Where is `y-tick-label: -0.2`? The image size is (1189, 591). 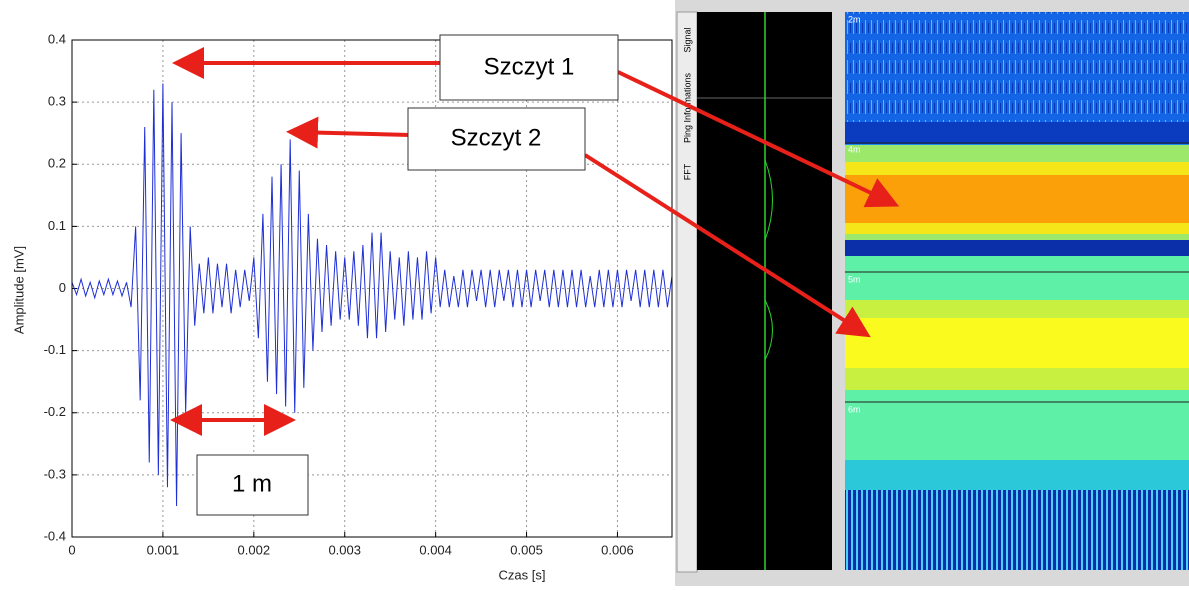
y-tick-label: -0.2 is located at coordinates (55, 411).